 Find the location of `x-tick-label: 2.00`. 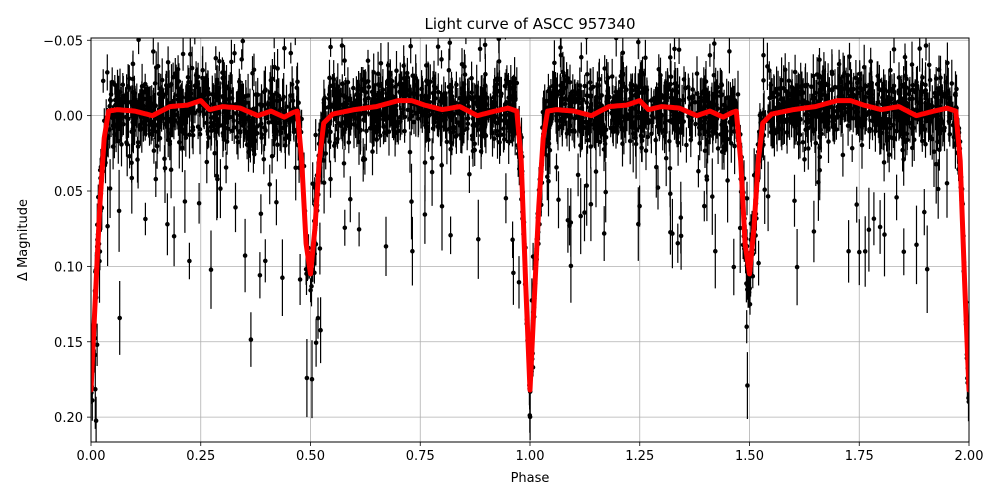

x-tick-label: 2.00 is located at coordinates (969, 456).